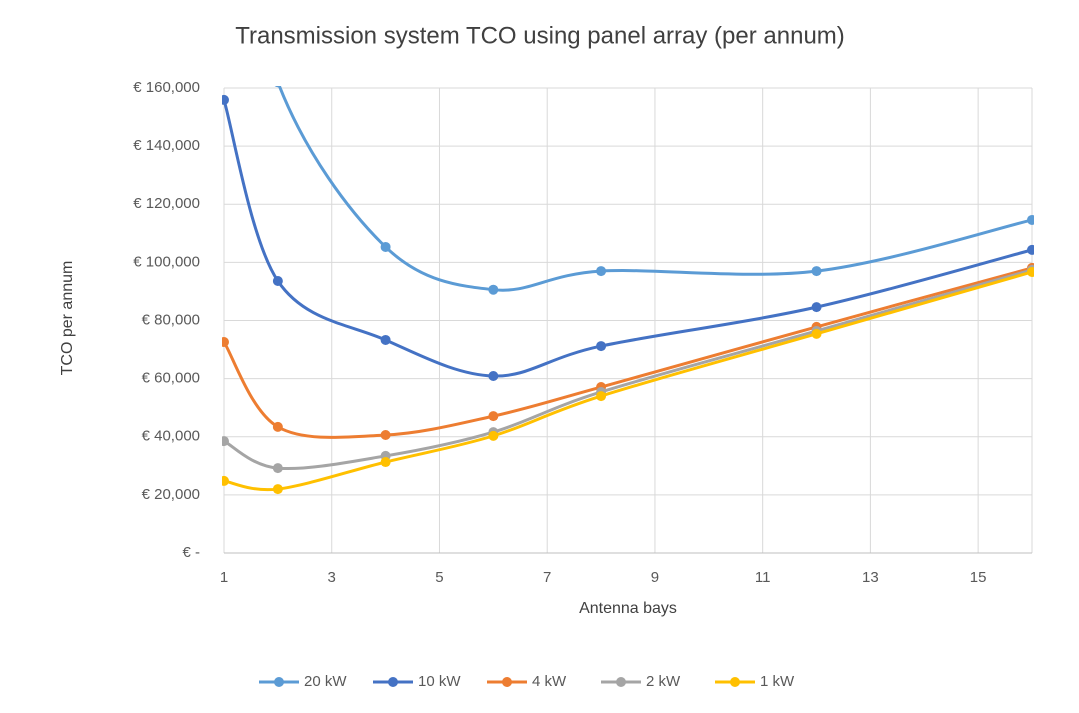  I want to click on x-tick-label: 5, so click(439, 577).